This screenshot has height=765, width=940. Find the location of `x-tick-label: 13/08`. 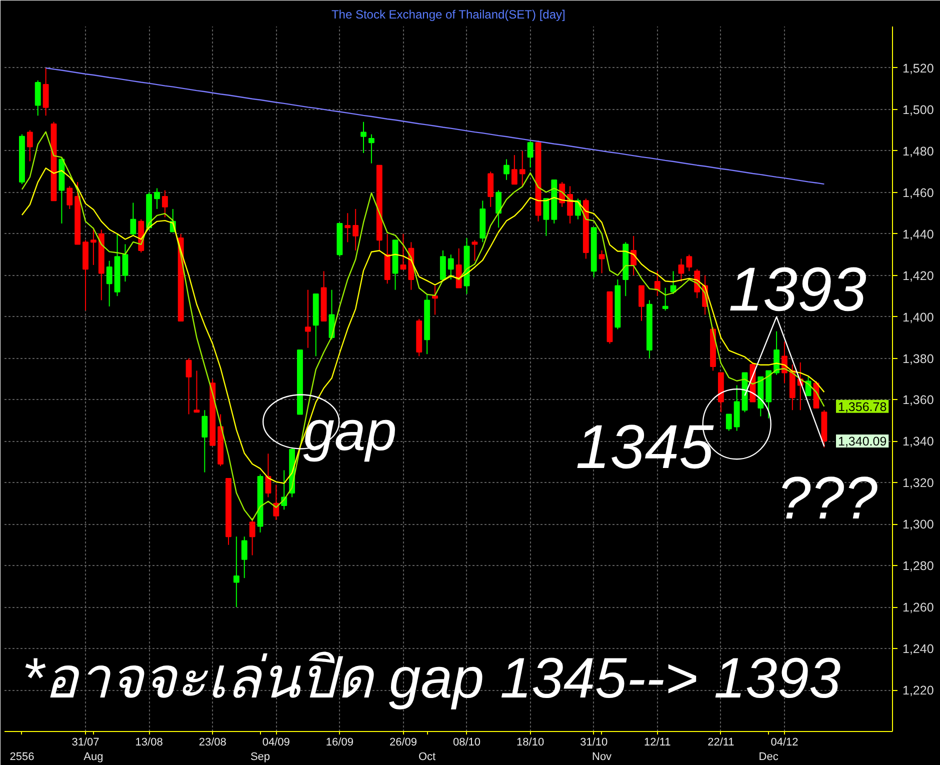

x-tick-label: 13/08 is located at coordinates (149, 742).